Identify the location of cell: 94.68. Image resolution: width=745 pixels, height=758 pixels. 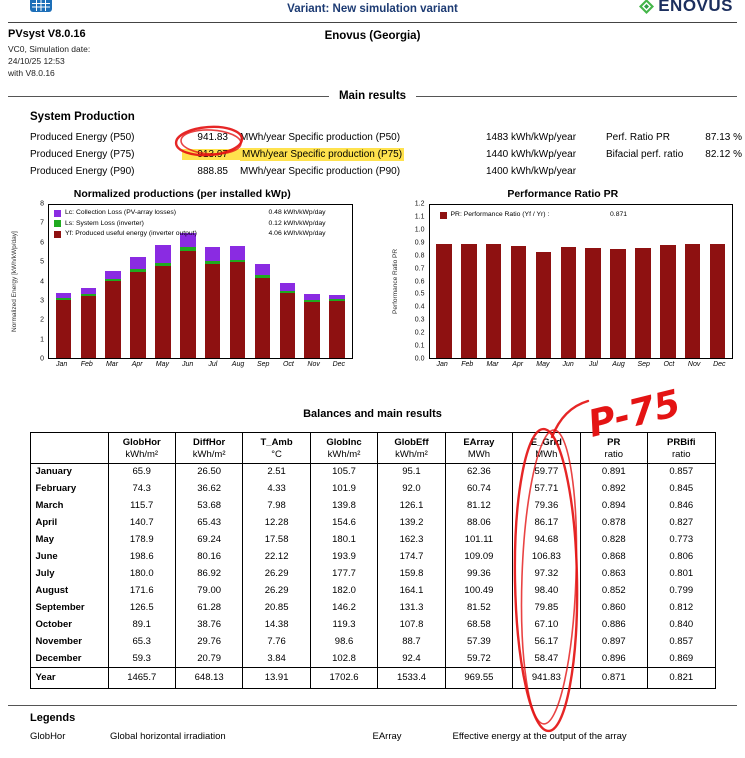
(546, 539).